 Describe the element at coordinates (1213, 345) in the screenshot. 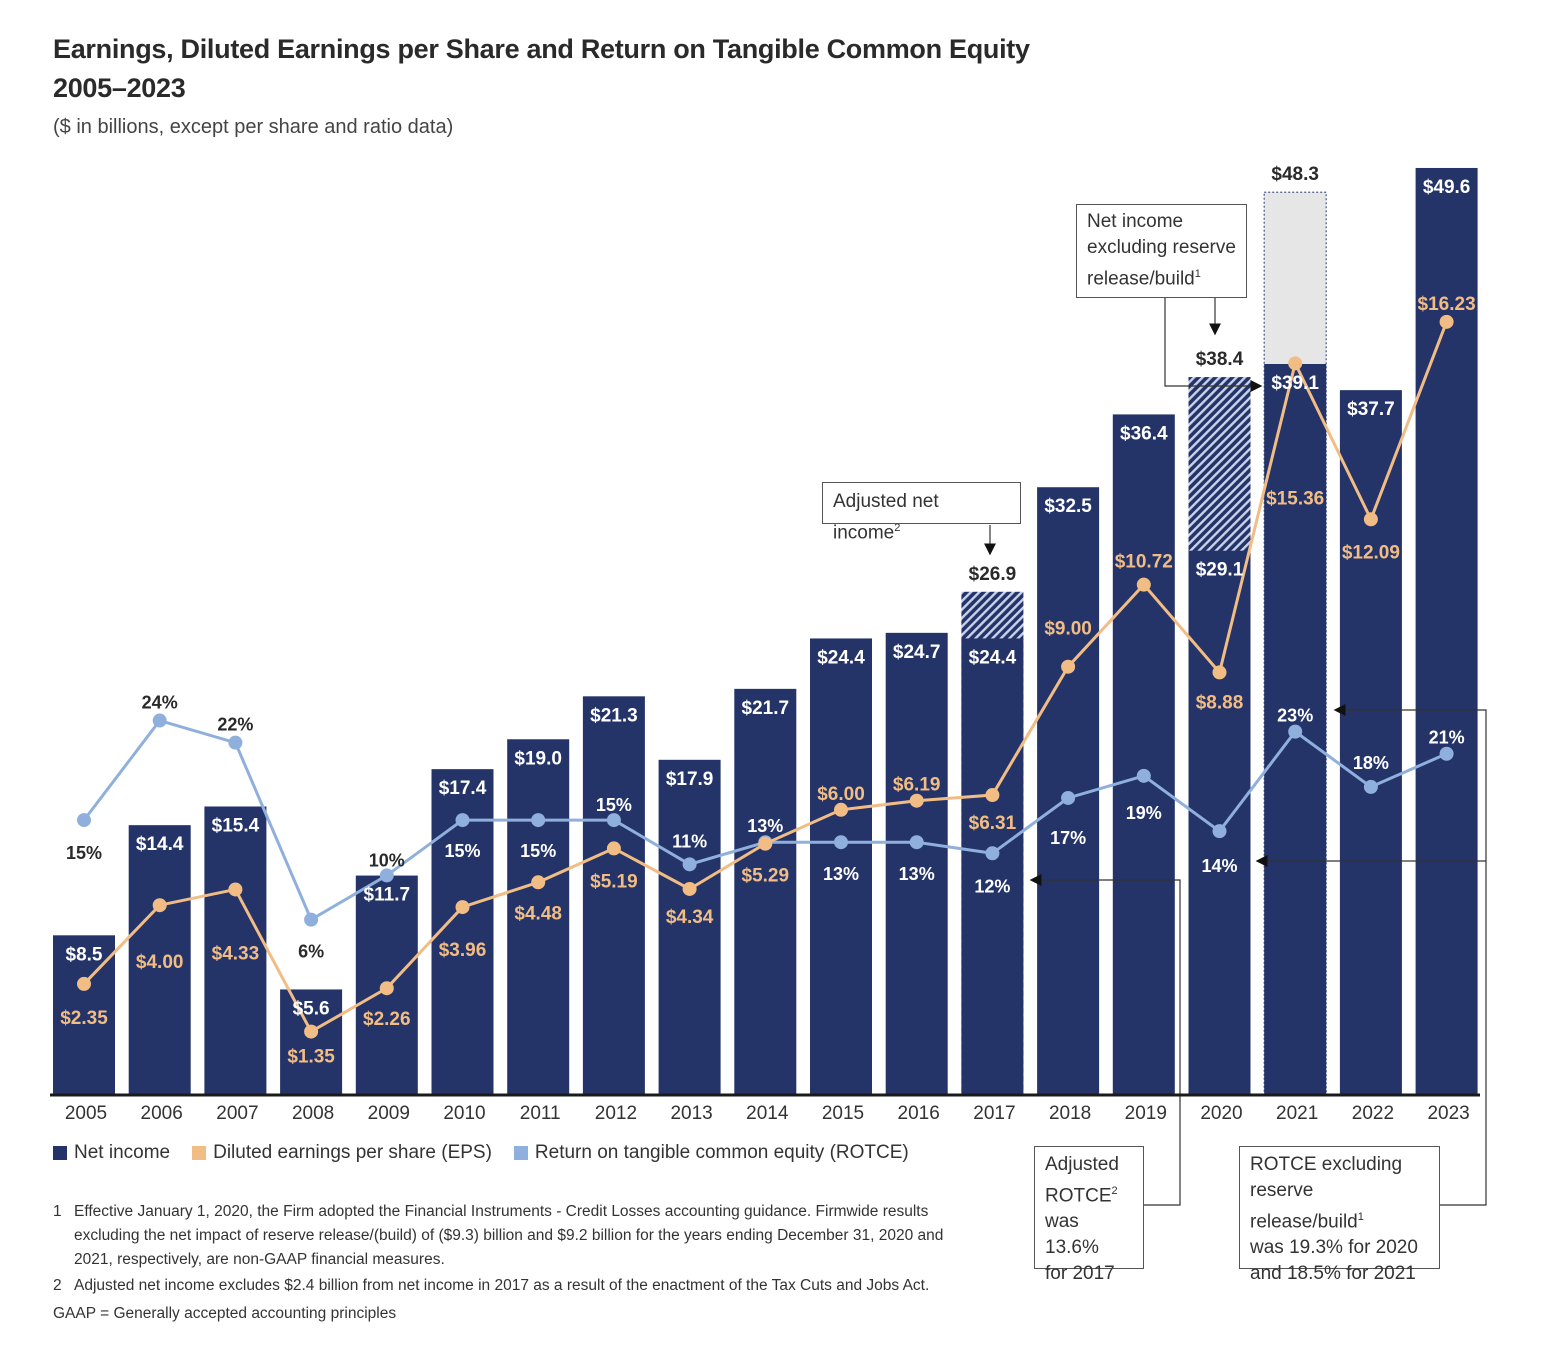

I see `leader-net-income-excl-2021` at that location.